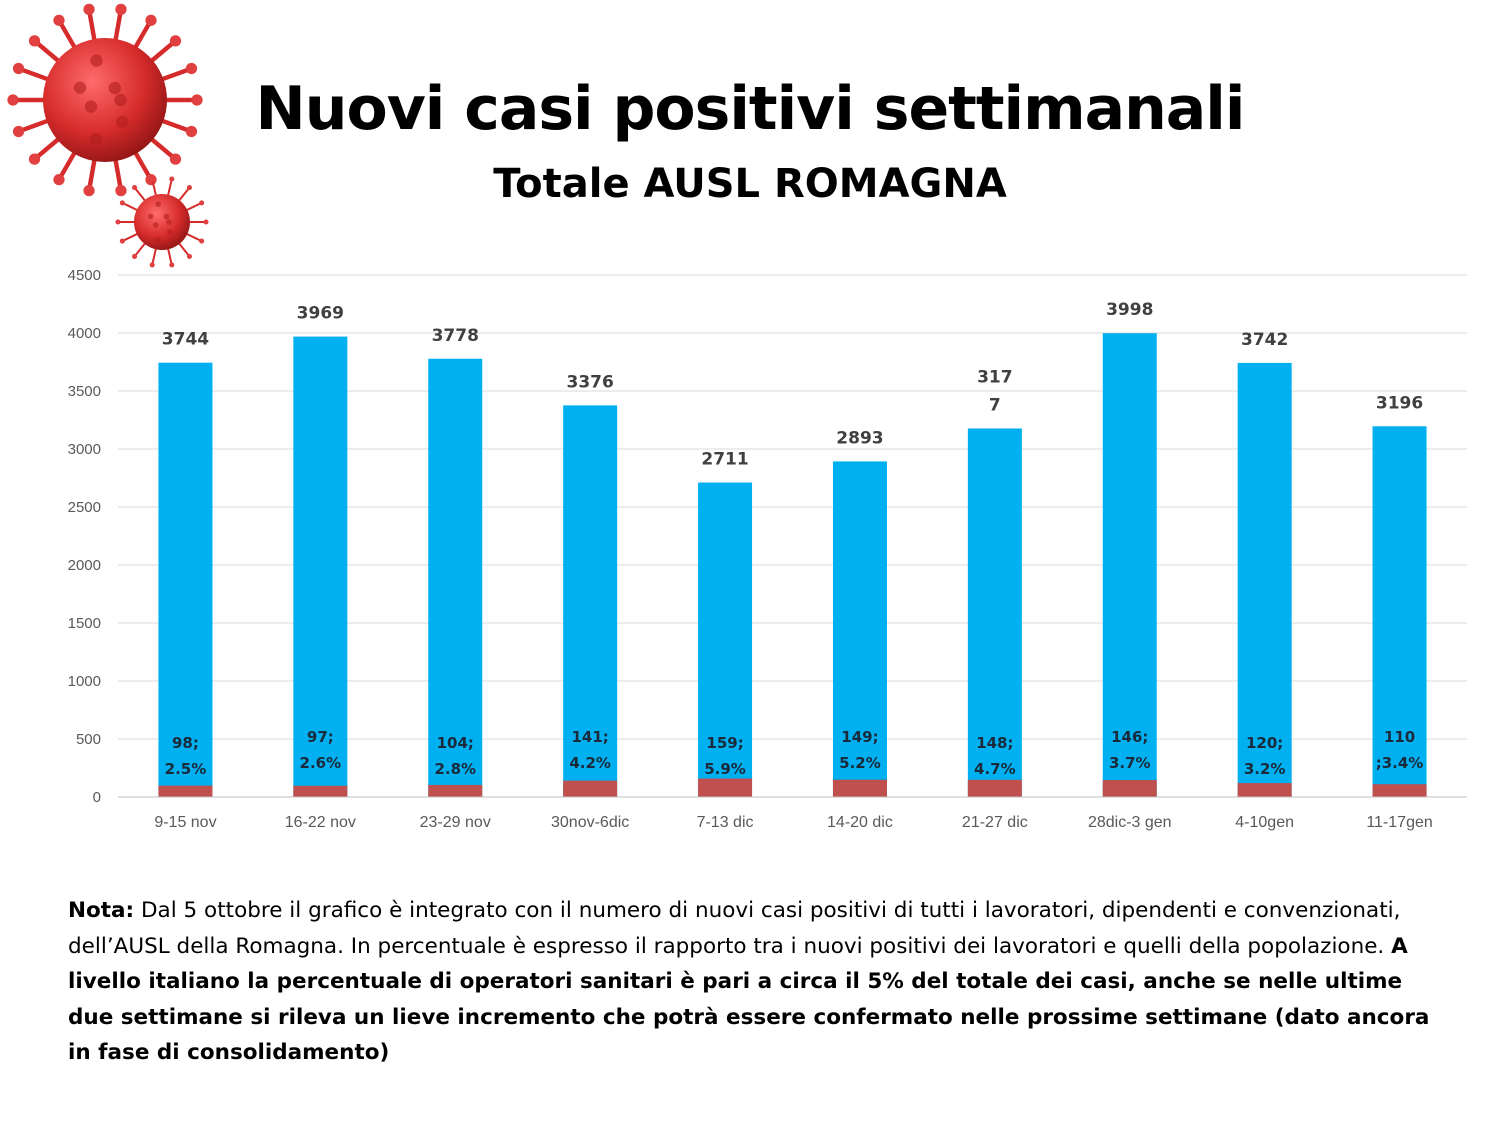  Describe the element at coordinates (860, 763) in the screenshot. I see `data-label-workers: 5.2%` at that location.